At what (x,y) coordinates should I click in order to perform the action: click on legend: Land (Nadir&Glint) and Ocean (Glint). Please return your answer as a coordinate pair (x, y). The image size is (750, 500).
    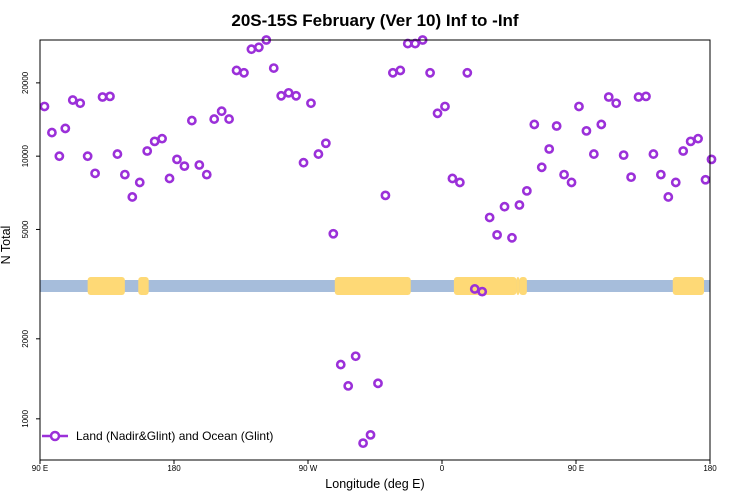
    Looking at the image, I should click on (157, 436).